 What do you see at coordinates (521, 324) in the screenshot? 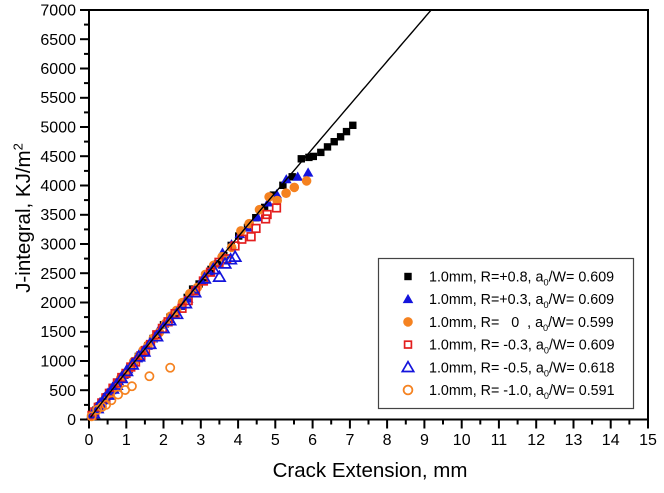
I see `svg-text: 1.0mm, R= 0 , a0/W= 0.599` at bounding box center [521, 324].